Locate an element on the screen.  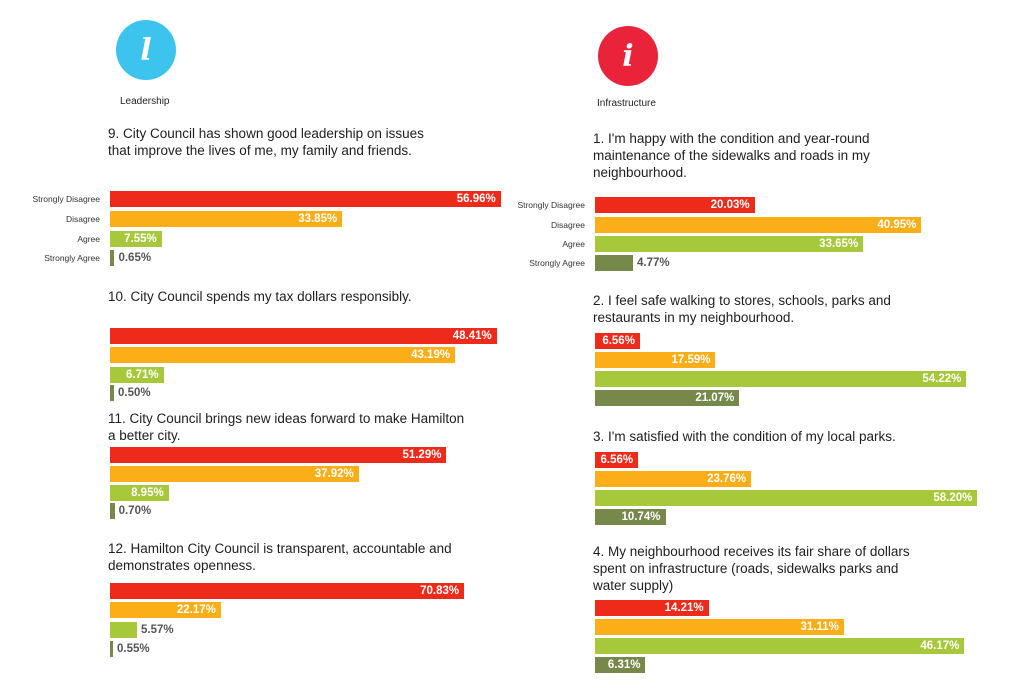
chart-6-bar-disagree is located at coordinates (673, 479).